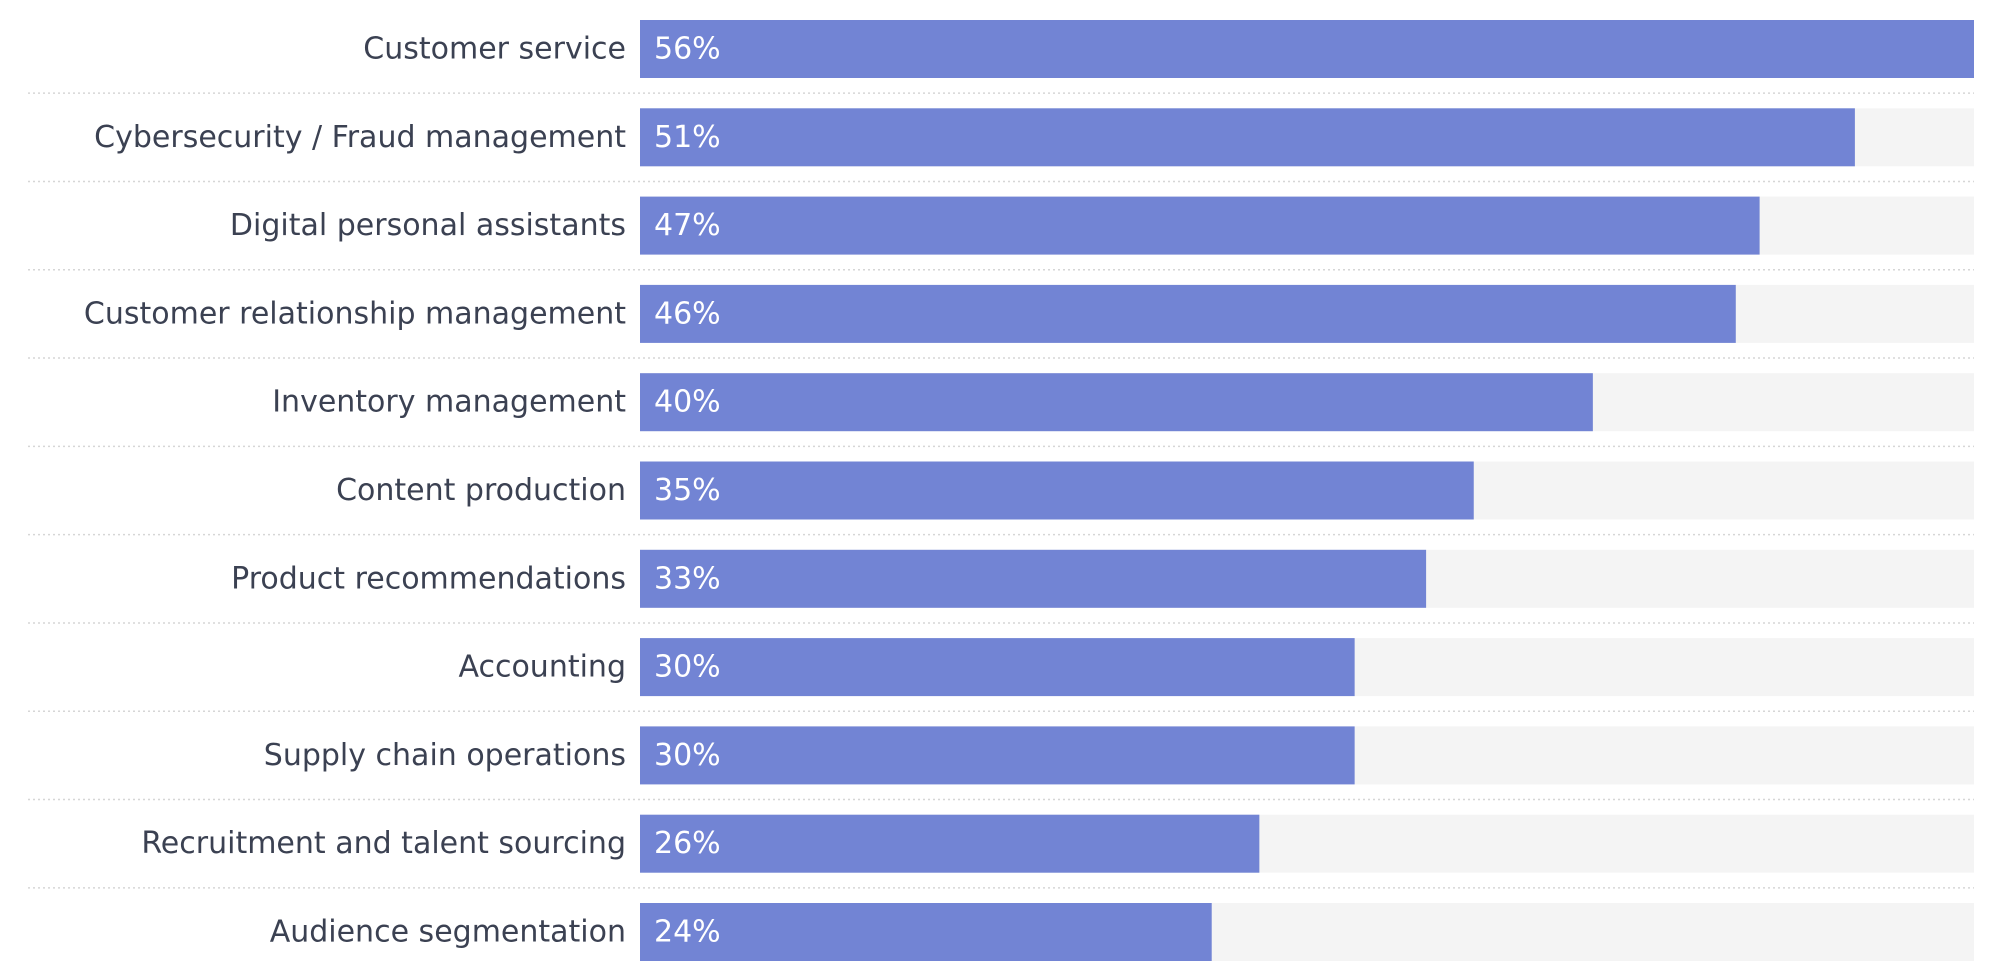 This screenshot has height=968, width=2000. I want to click on value-label: 26%, so click(687, 843).